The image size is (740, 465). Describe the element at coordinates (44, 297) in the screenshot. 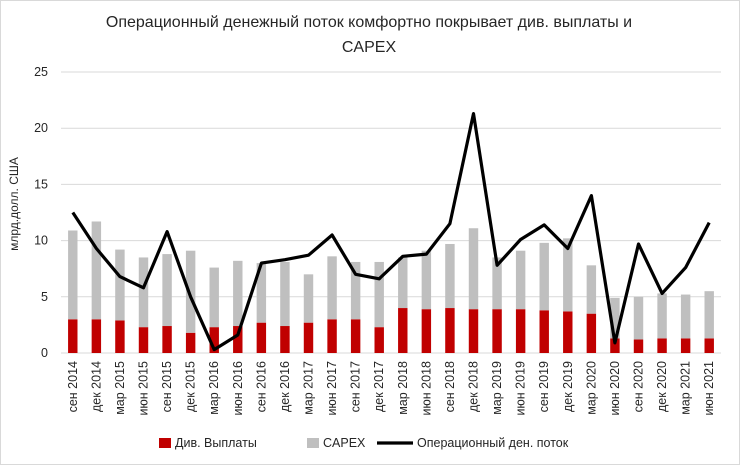

I see `y-tick-label: 5` at that location.